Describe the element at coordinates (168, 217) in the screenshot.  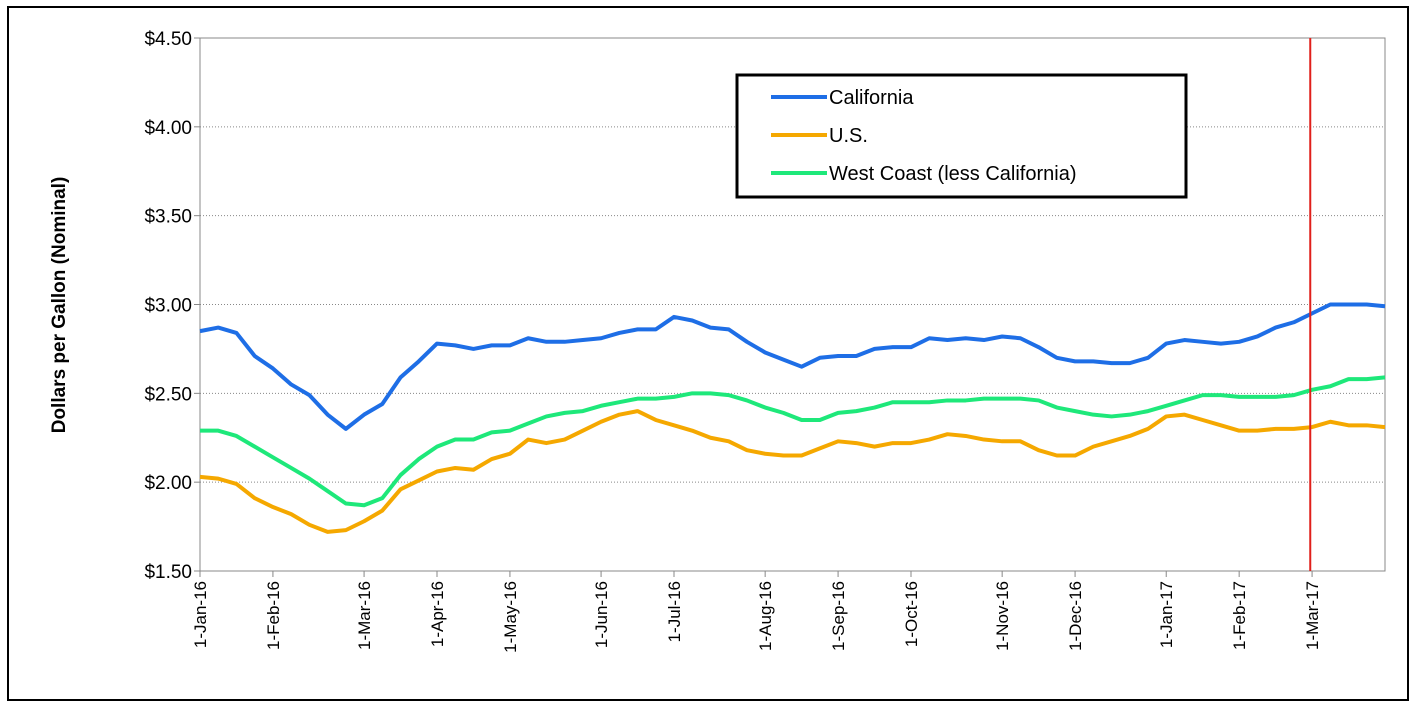
I see `y-tick-label: $3.50` at that location.